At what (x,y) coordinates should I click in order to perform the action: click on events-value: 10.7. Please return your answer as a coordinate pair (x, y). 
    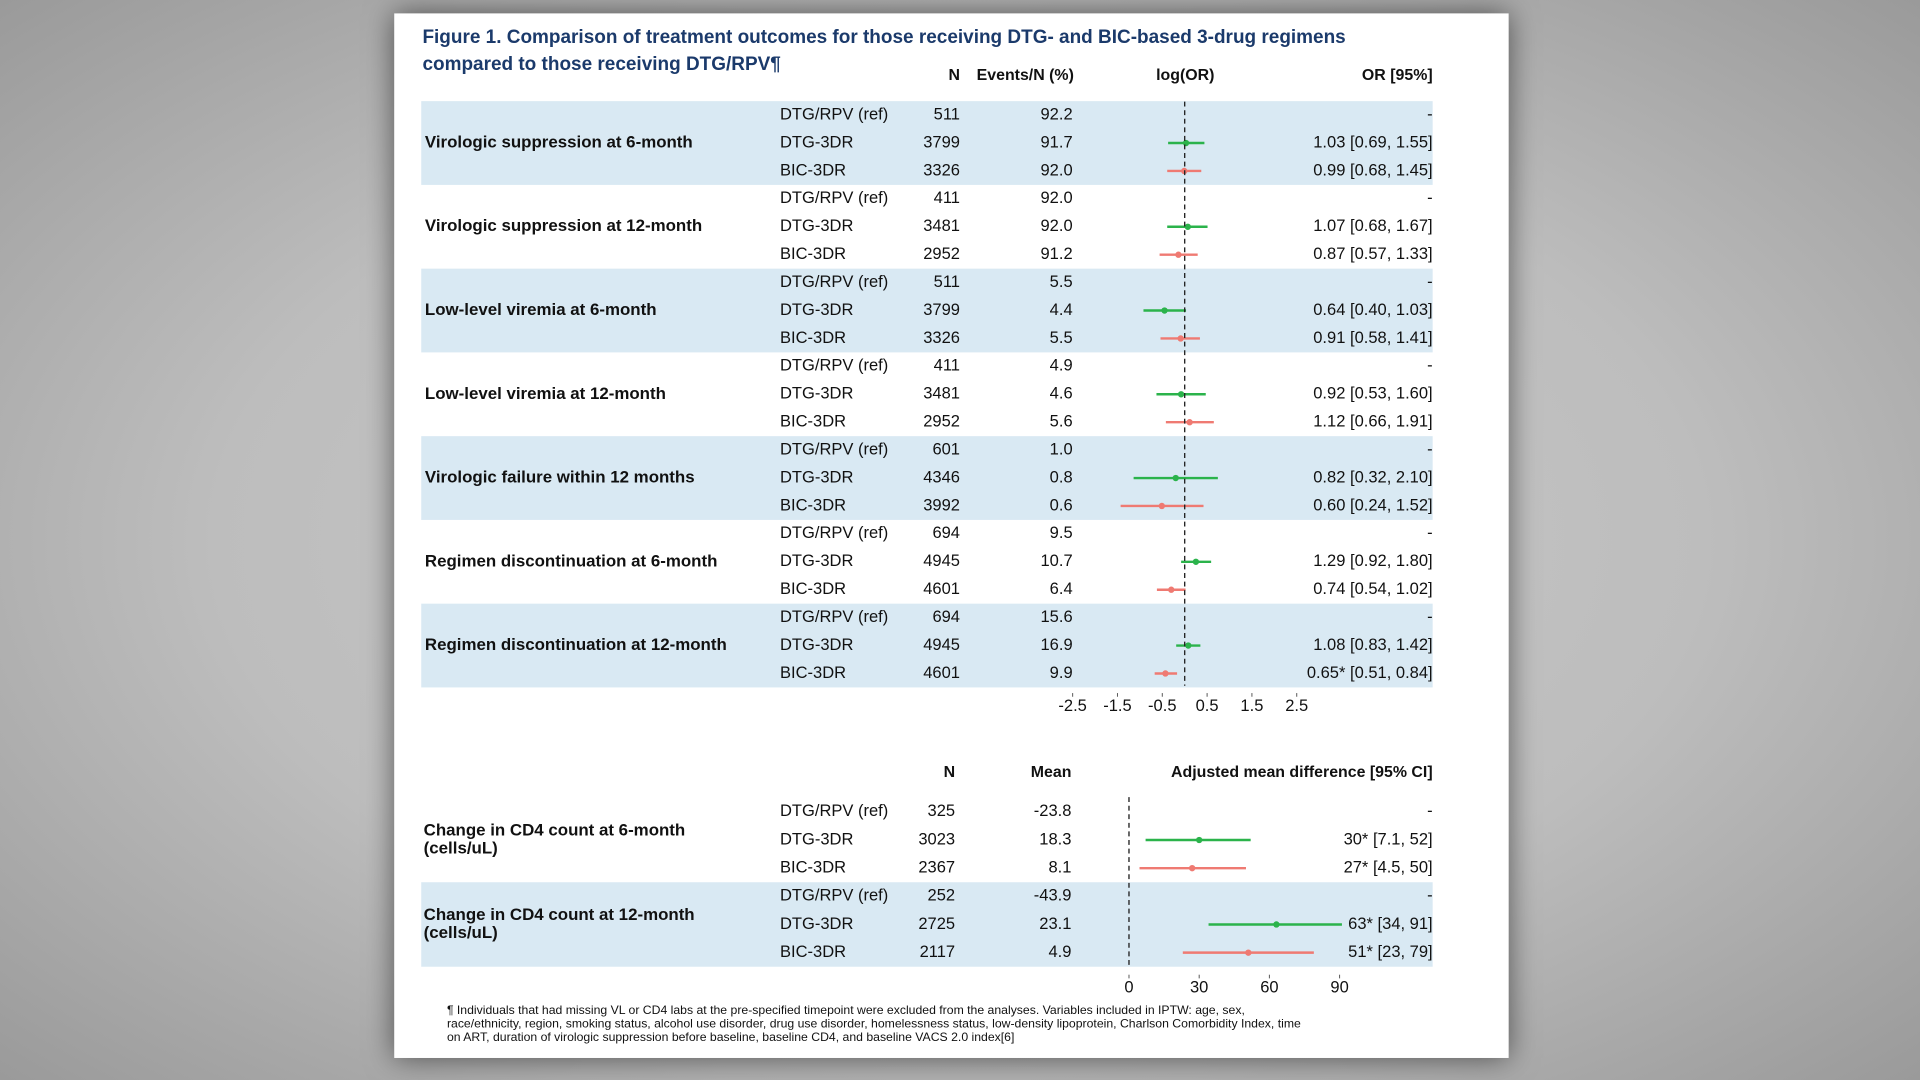
    Looking at the image, I should click on (1056, 560).